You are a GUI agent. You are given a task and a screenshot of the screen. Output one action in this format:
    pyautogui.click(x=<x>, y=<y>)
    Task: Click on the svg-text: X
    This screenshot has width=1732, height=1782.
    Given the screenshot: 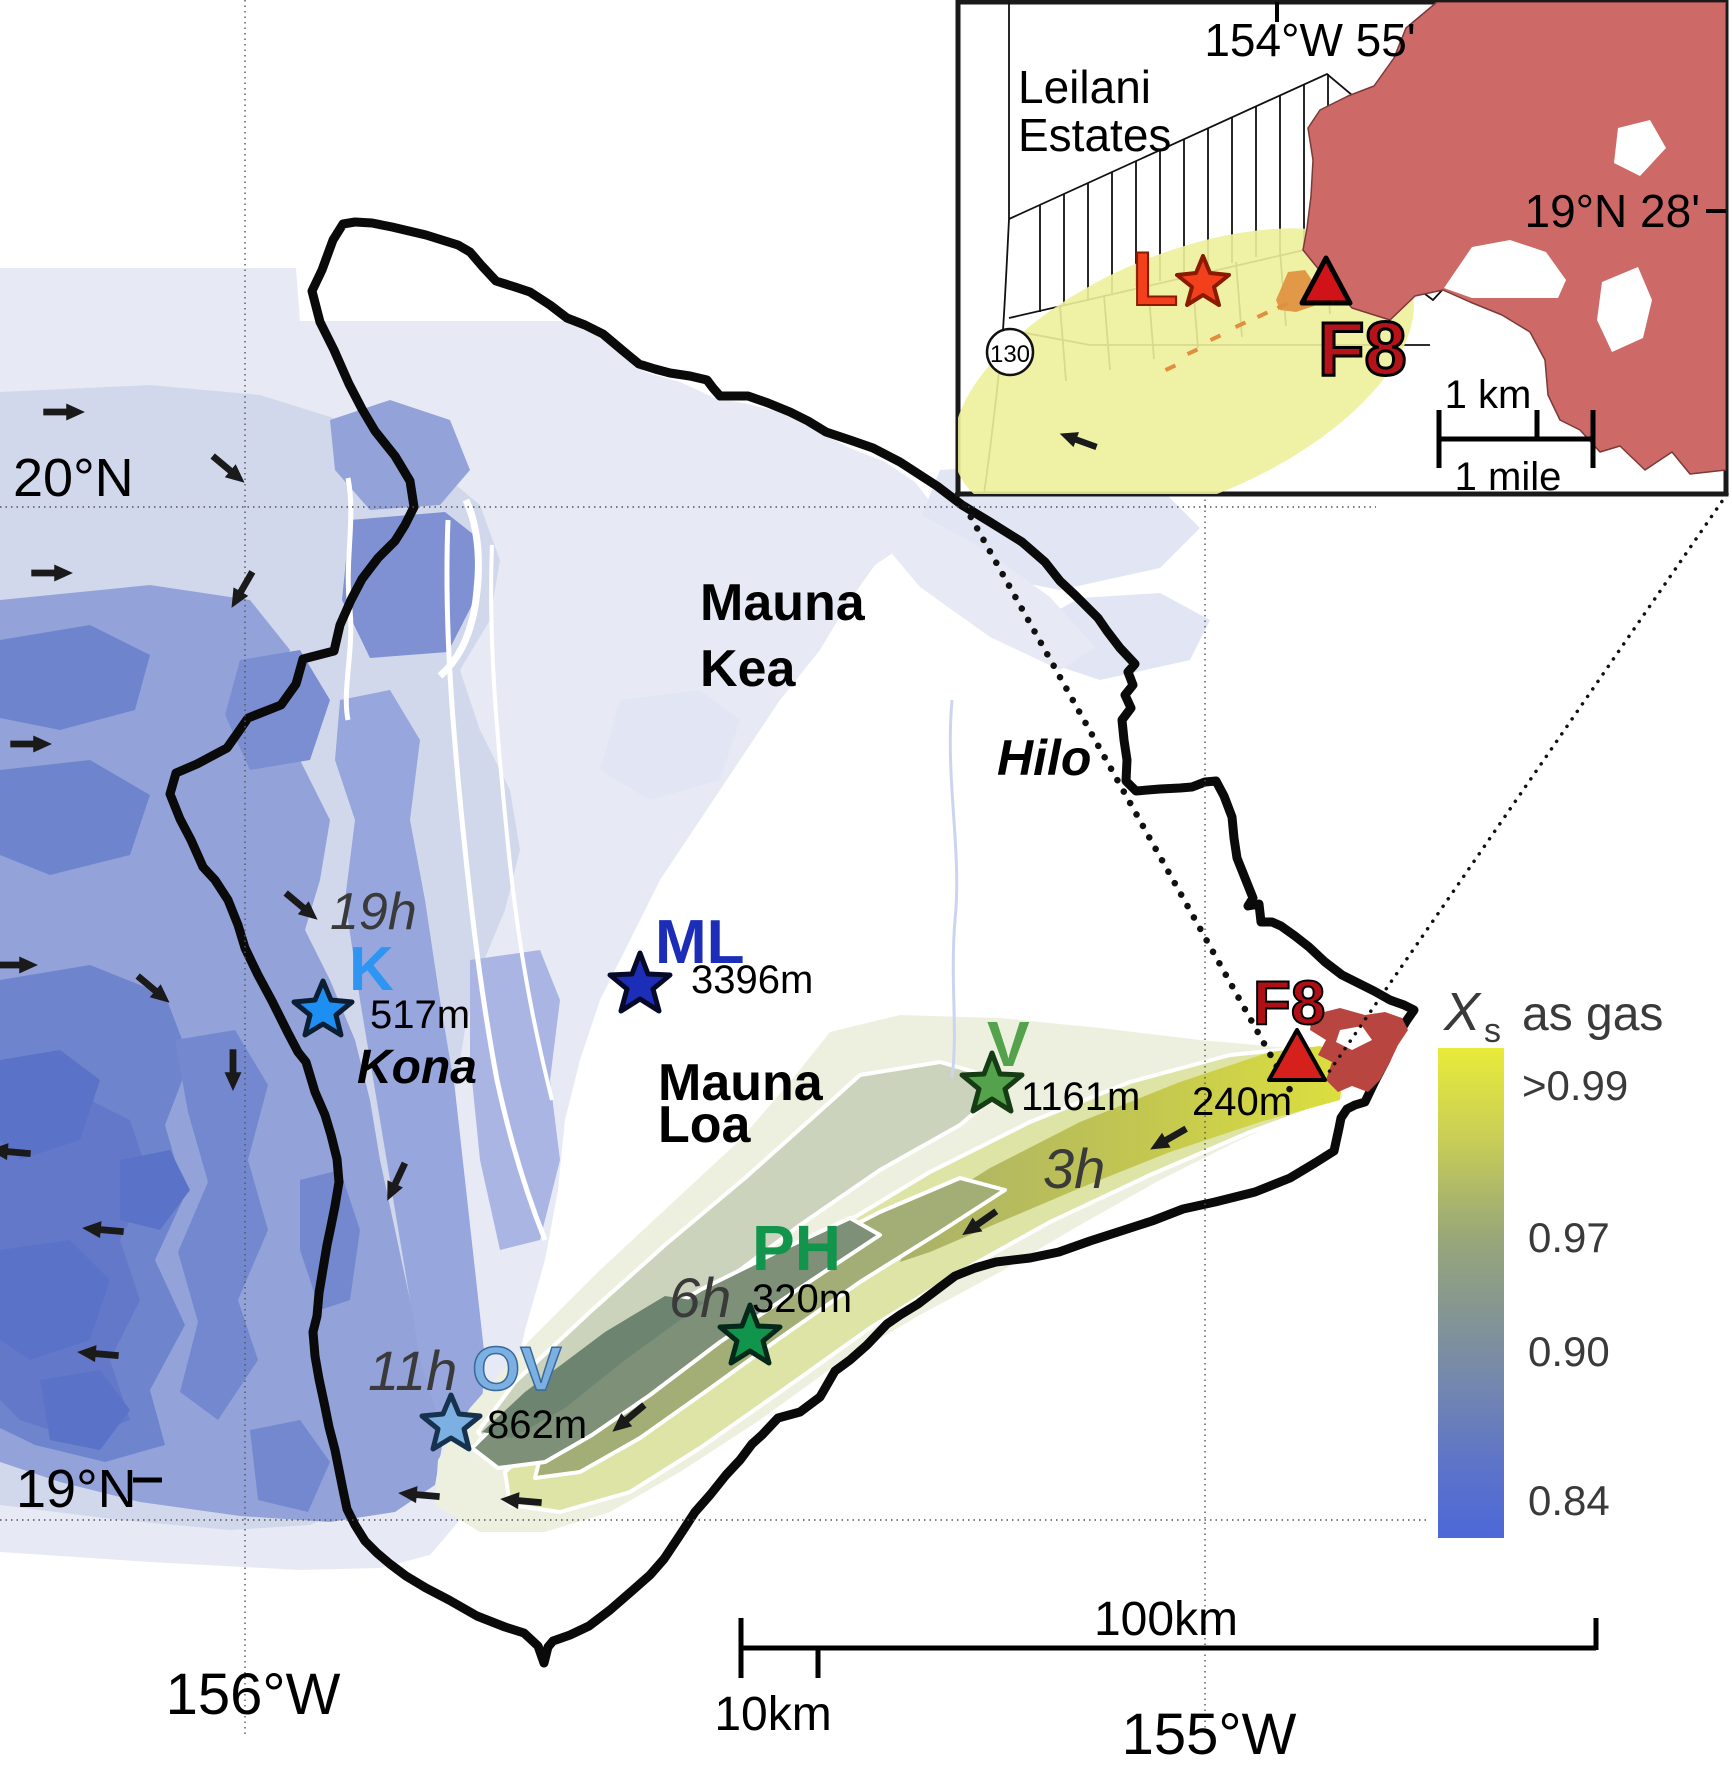 What is the action you would take?
    pyautogui.click(x=1462, y=1012)
    